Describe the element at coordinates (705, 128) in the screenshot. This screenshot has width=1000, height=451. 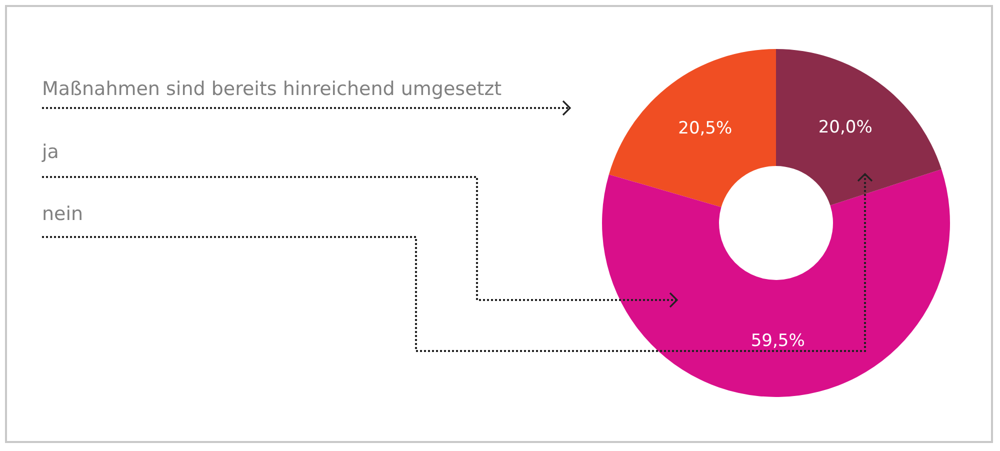
I see `data-label: 20,5%` at that location.